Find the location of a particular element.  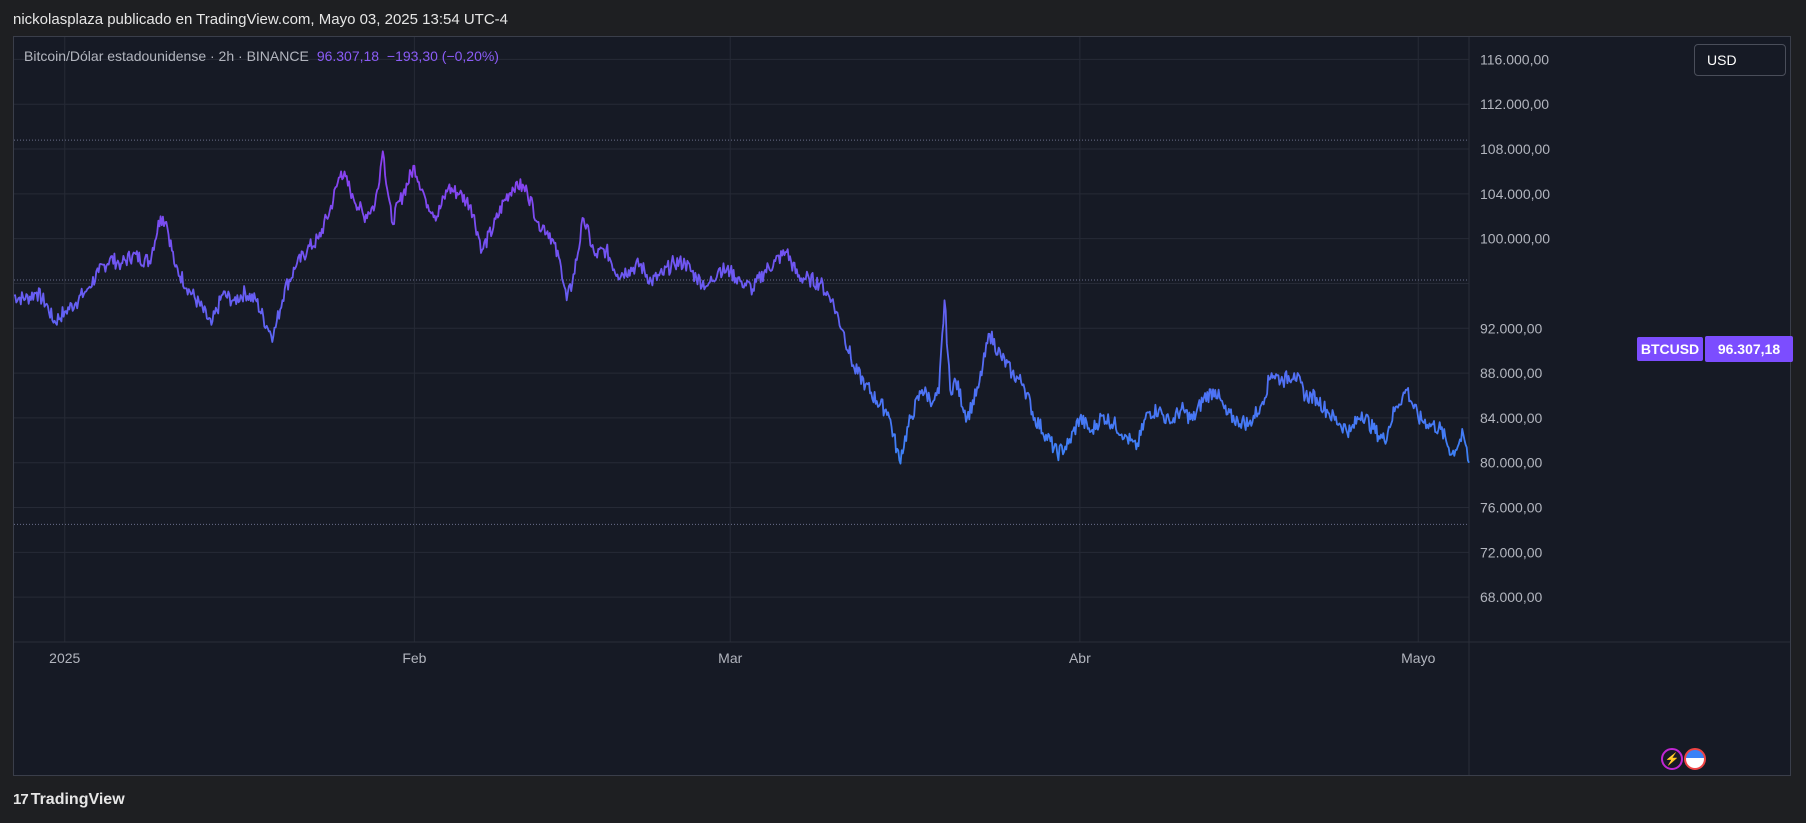

y-tick-label: 88.000,00 is located at coordinates (1511, 373).